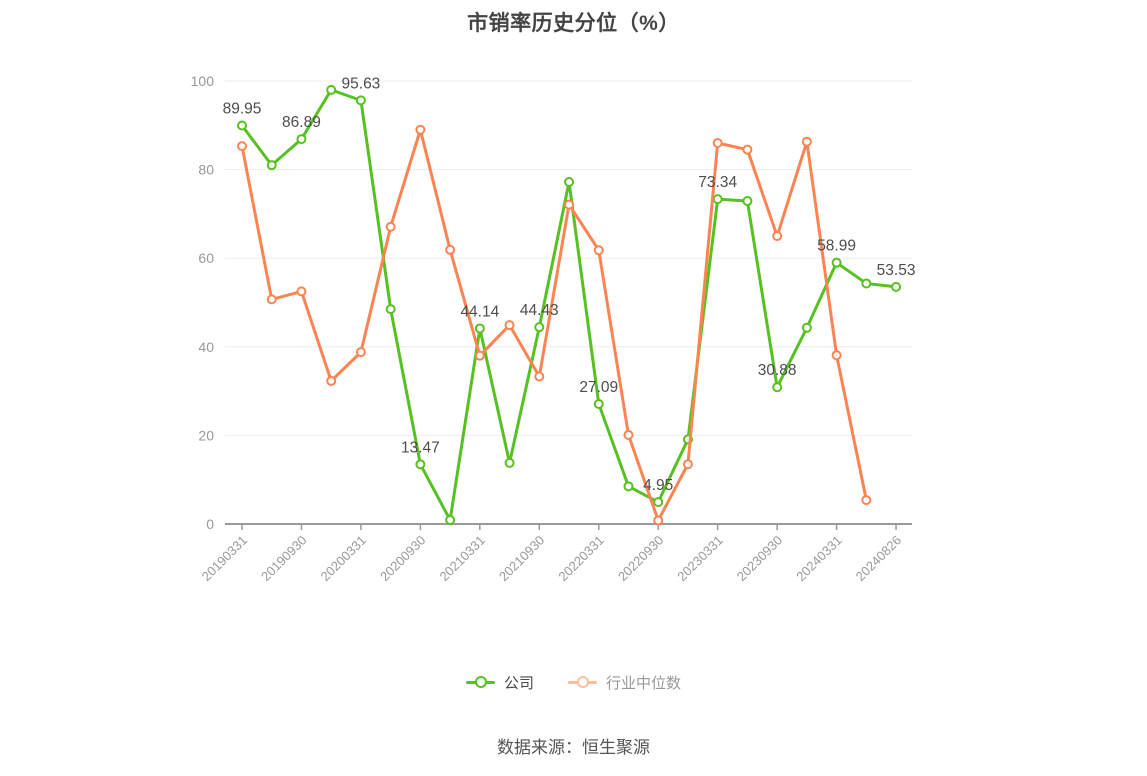 The image size is (1147, 776). Describe the element at coordinates (598, 387) in the screenshot. I see `data-point-label: 27.09` at that location.